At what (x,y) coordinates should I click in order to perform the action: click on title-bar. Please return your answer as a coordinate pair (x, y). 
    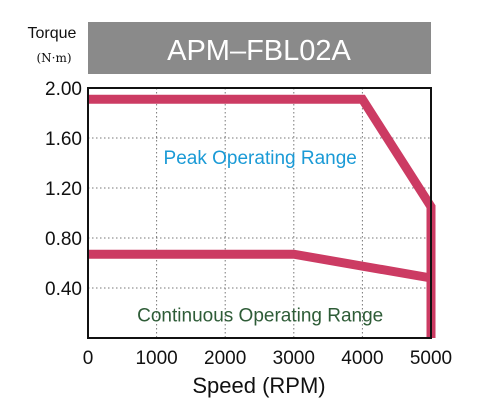
    Looking at the image, I should click on (259, 48).